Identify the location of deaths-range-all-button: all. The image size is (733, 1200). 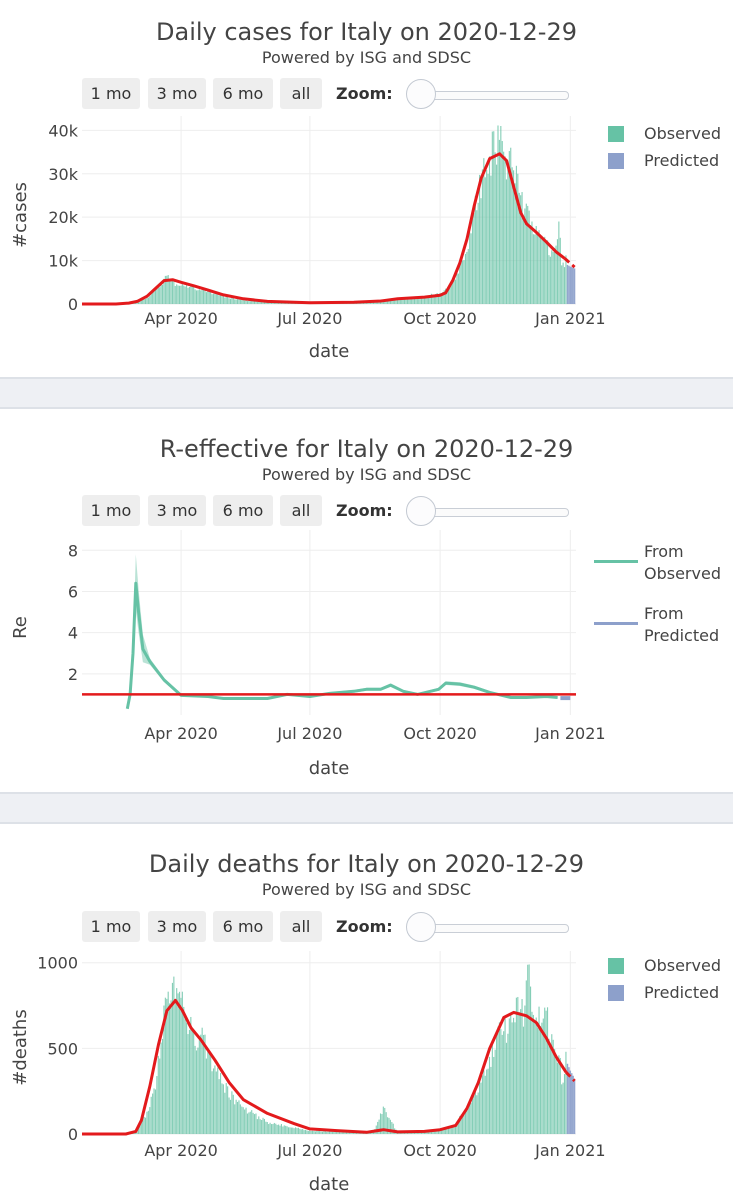
(301, 926).